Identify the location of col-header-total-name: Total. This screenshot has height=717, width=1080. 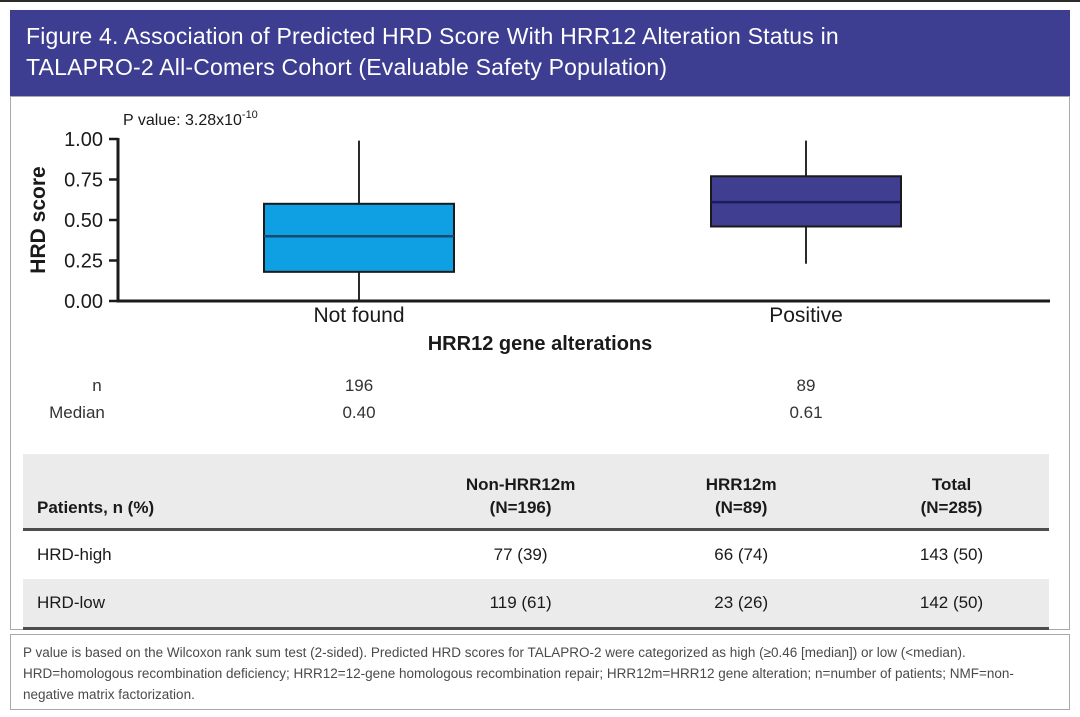
(951, 485).